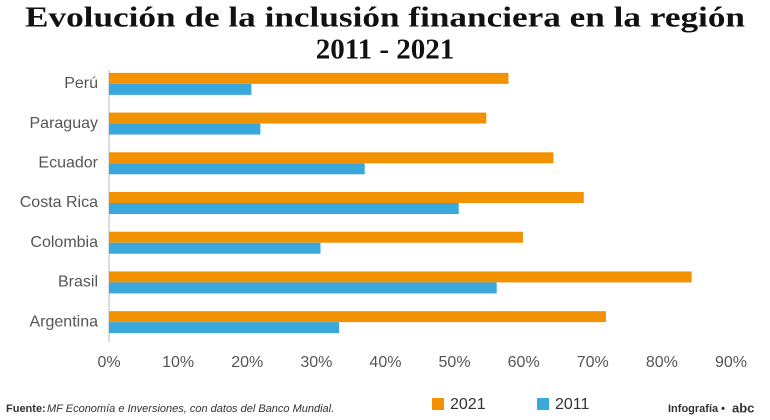  Describe the element at coordinates (662, 362) in the screenshot. I see `x-tick-label: 80%` at that location.